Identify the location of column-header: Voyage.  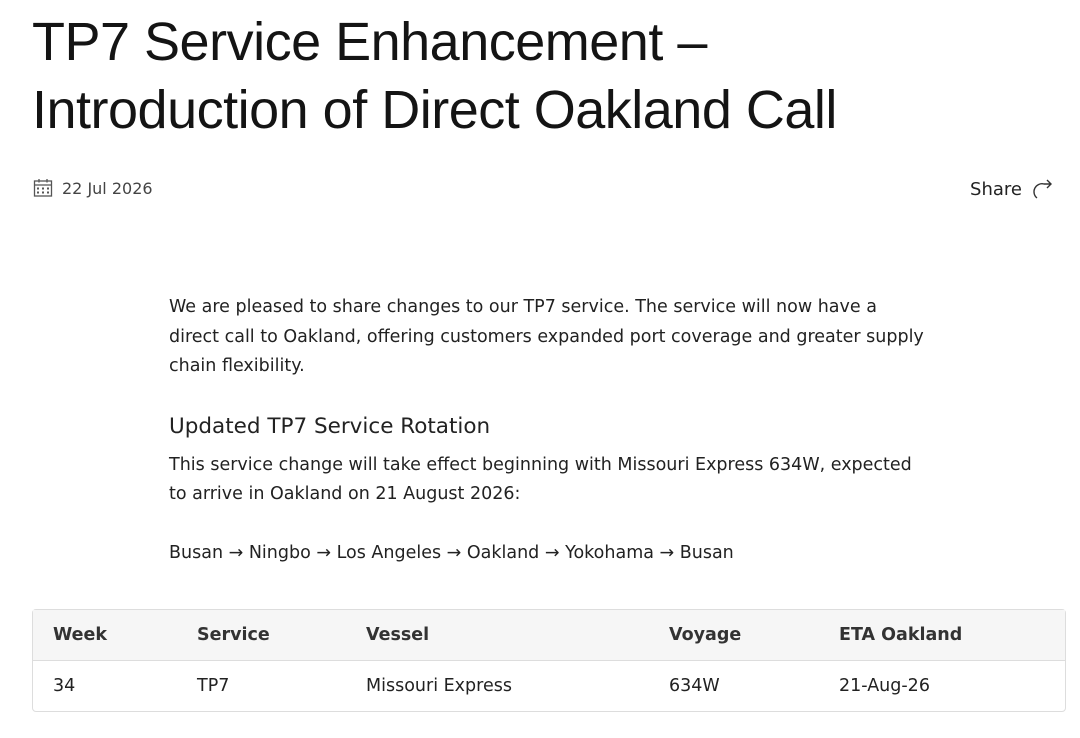
(734, 635).